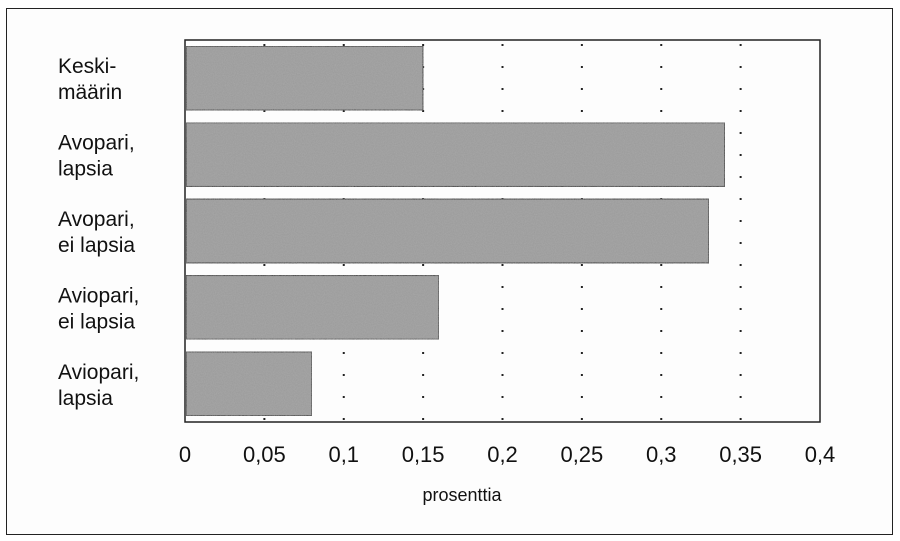 The width and height of the screenshot is (900, 541). Describe the element at coordinates (96, 156) in the screenshot. I see `category-label: Avopari, lapsia` at that location.